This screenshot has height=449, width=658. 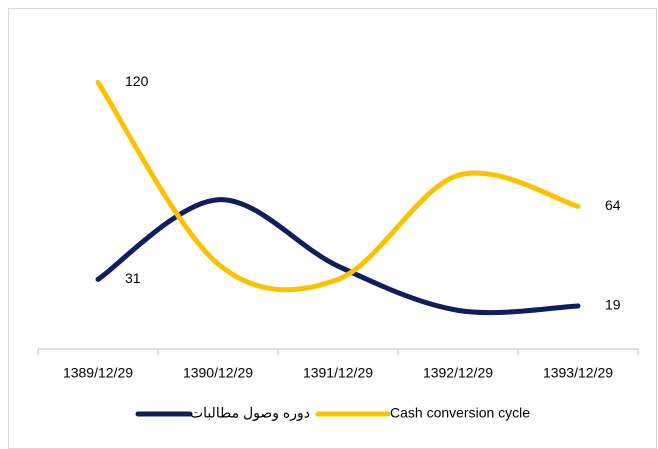 I want to click on x-tick-label: 1391/12/29, so click(x=338, y=373).